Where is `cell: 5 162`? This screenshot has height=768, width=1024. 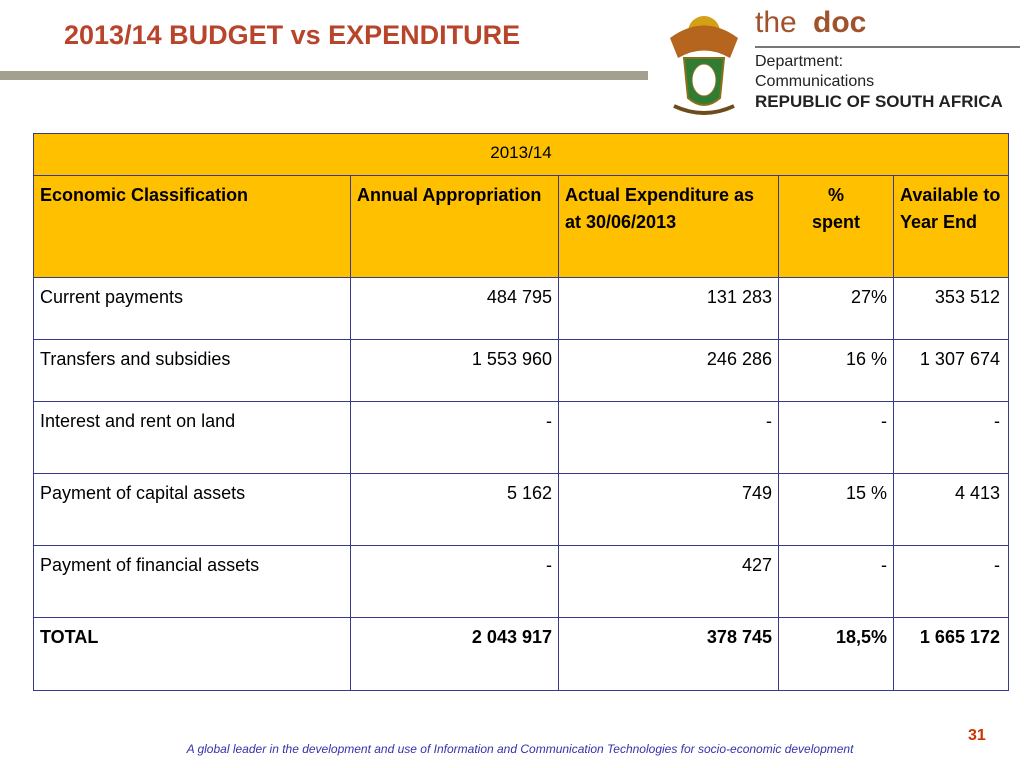
cell: 5 162 is located at coordinates (454, 509).